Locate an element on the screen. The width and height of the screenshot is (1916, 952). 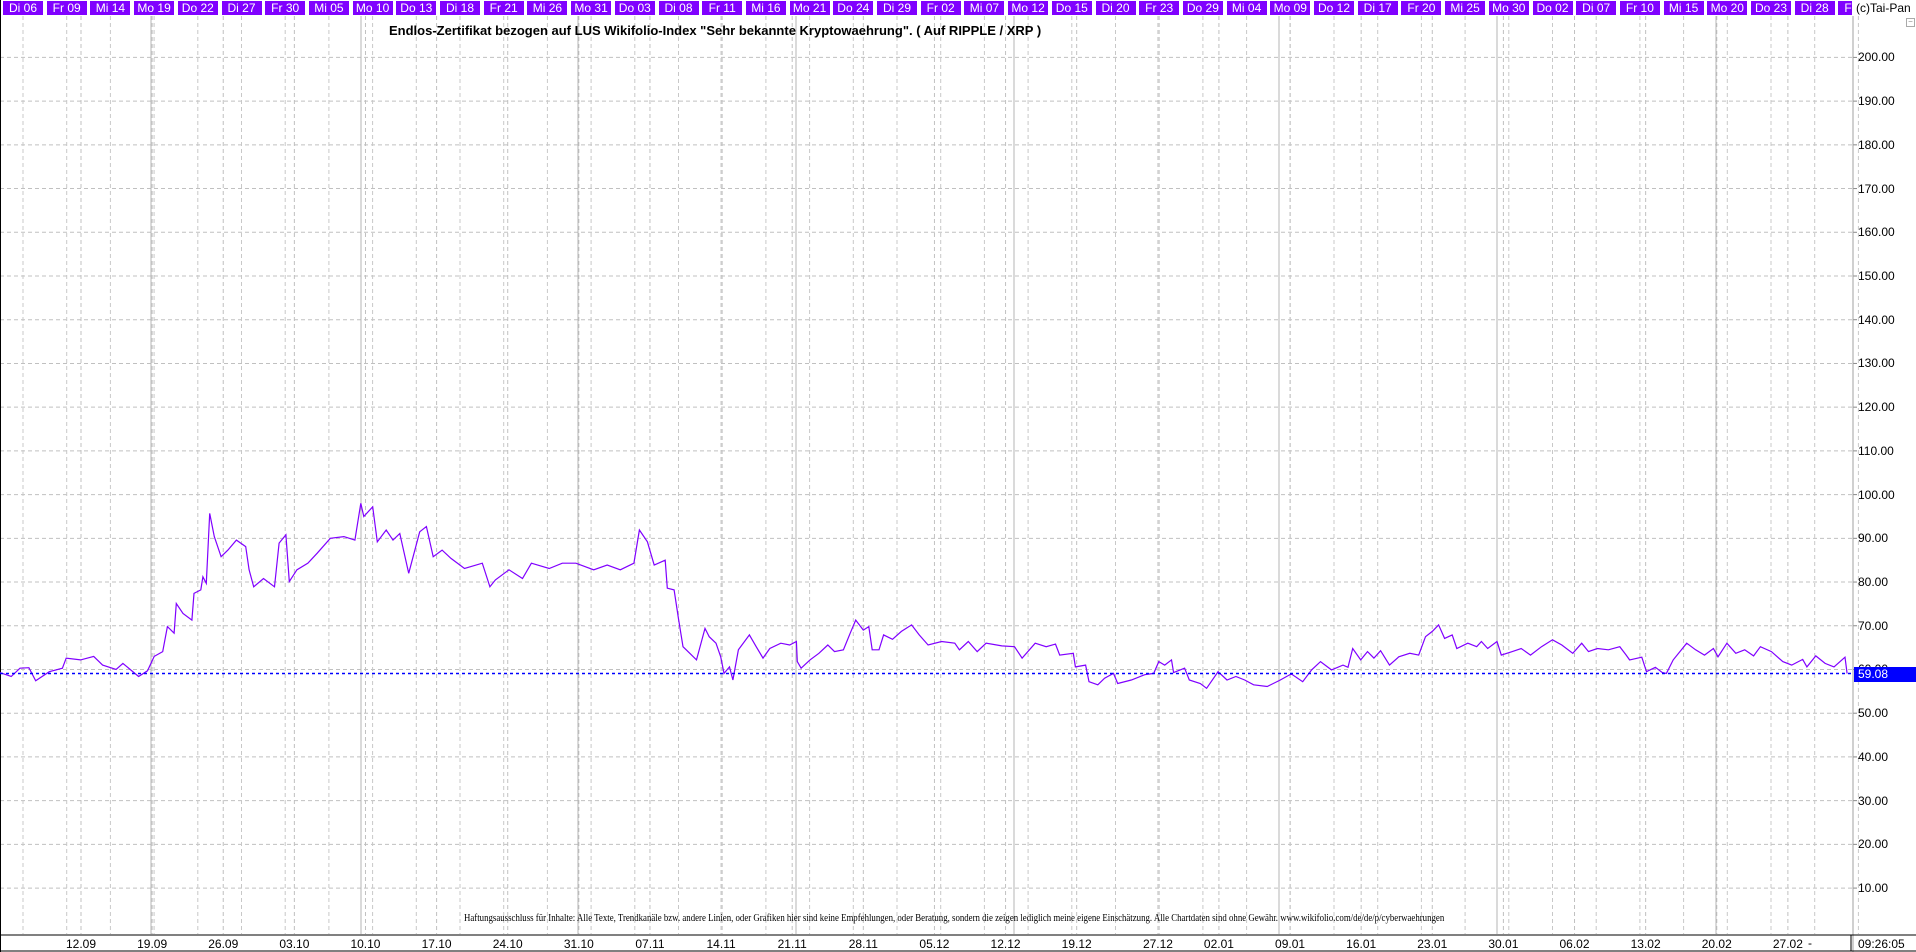
day-label: Mo 19 is located at coordinates (154, 8).